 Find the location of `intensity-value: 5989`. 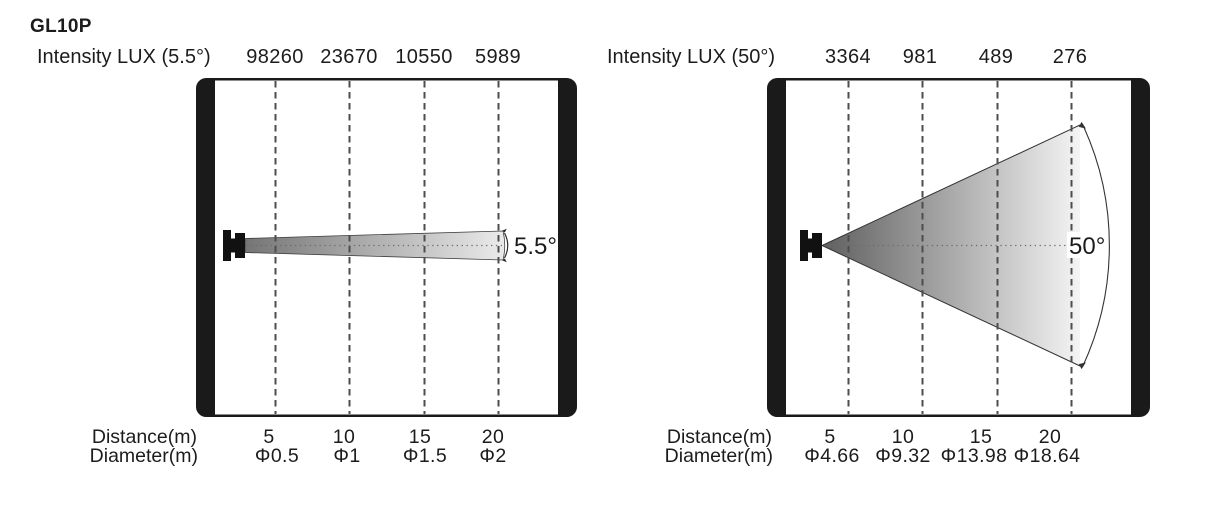

intensity-value: 5989 is located at coordinates (498, 57).